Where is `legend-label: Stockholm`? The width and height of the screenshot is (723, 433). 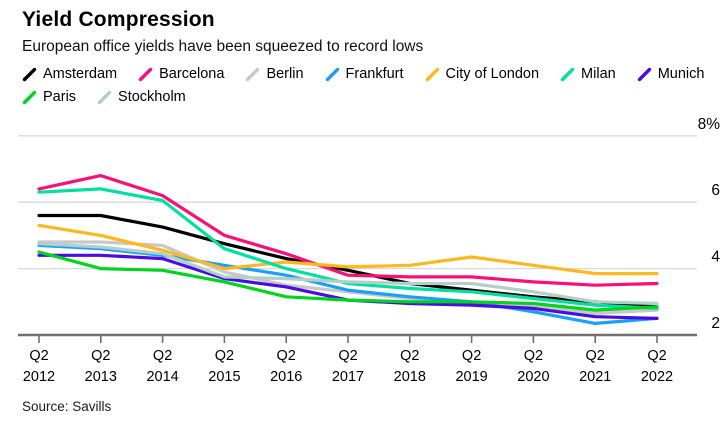
legend-label: Stockholm is located at coordinates (152, 97).